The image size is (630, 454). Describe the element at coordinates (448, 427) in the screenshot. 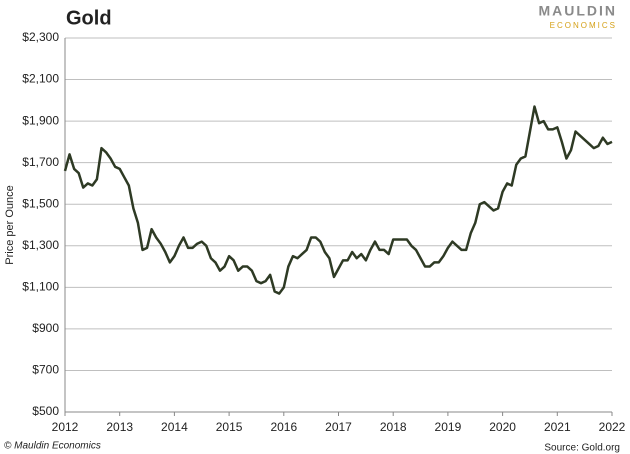

I see `x-tick-label: 2019` at that location.